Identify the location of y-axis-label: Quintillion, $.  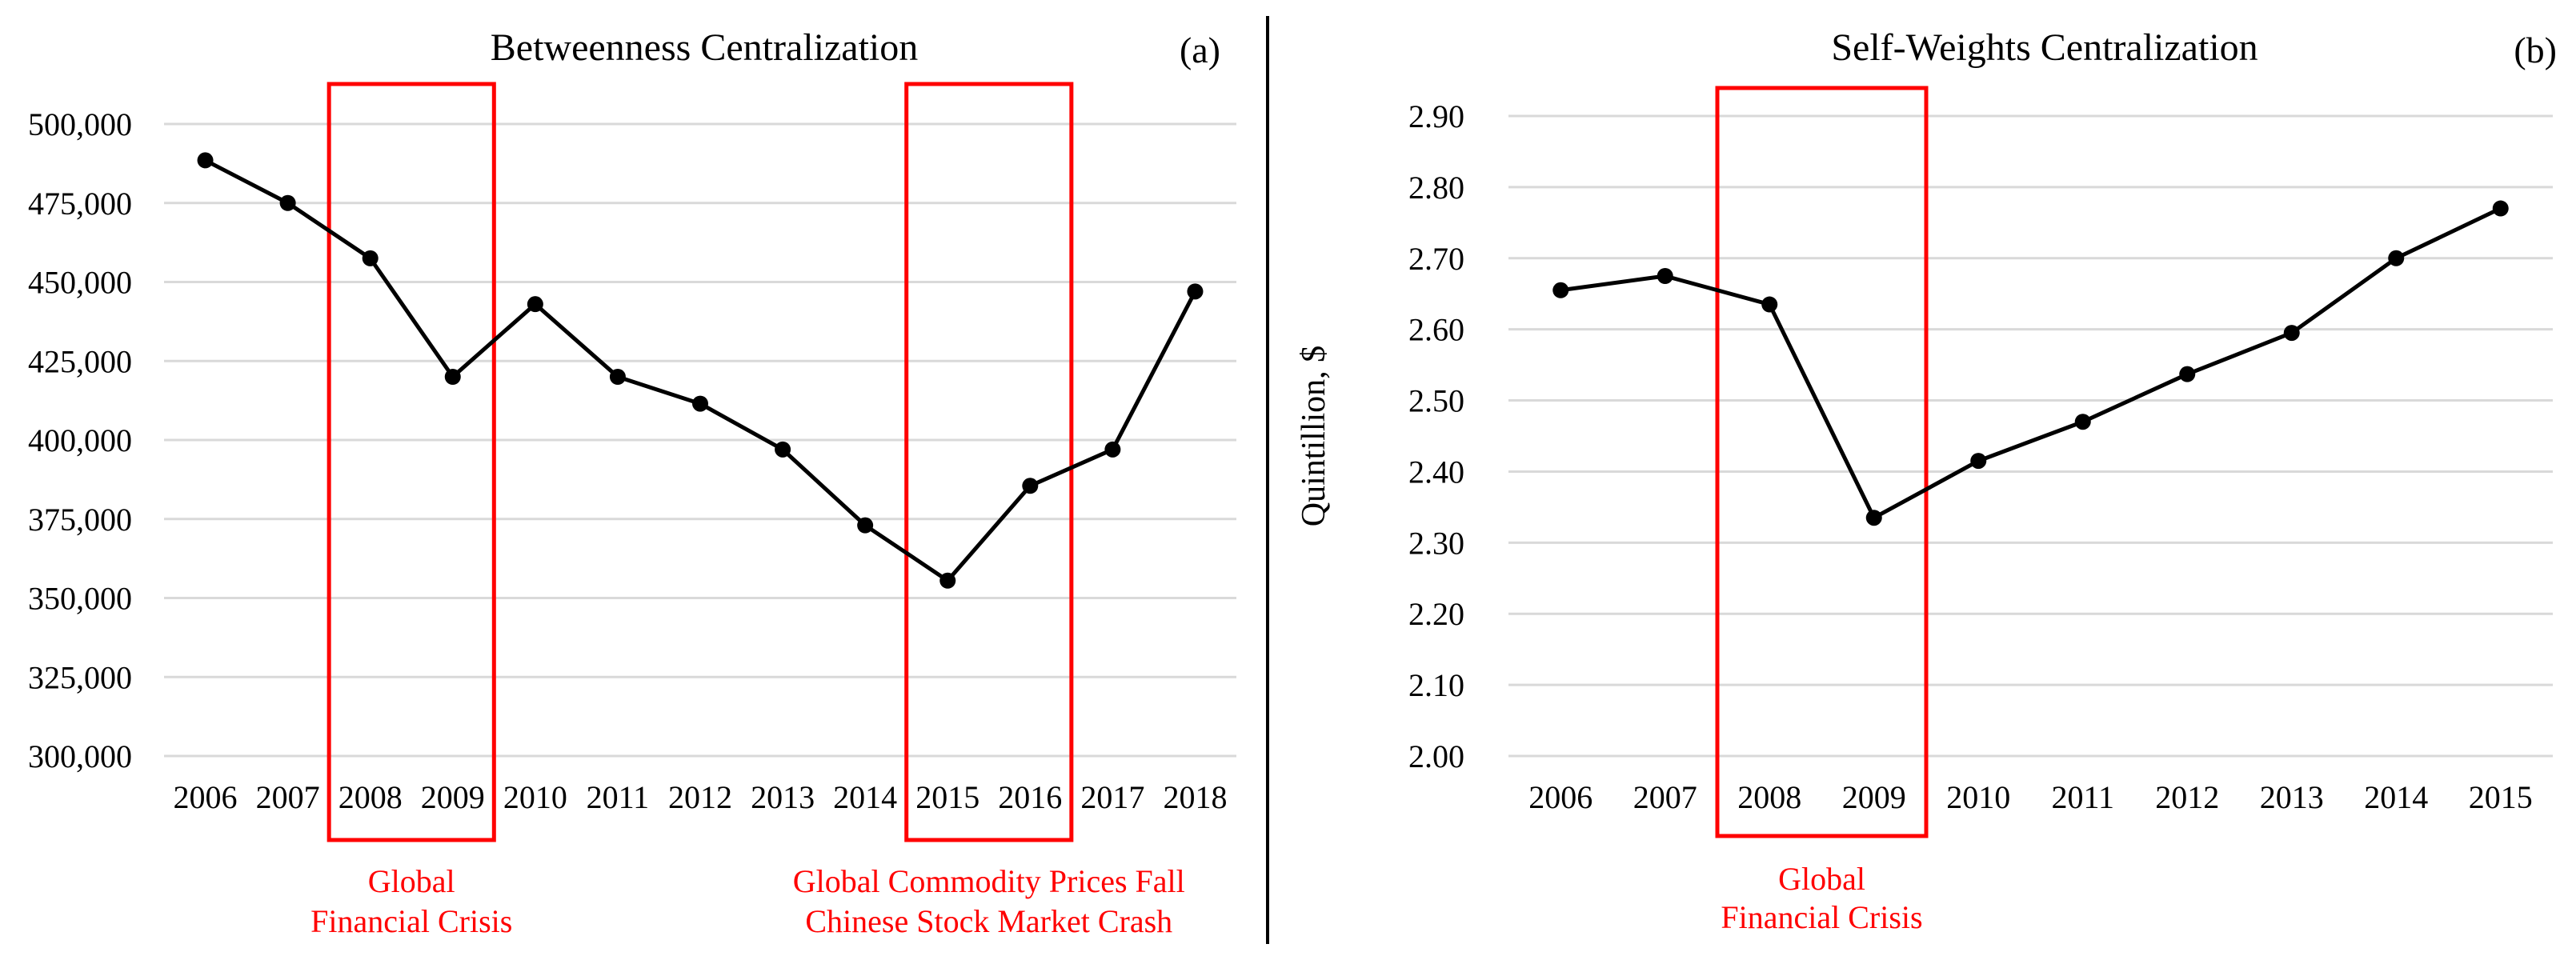
(1314, 436).